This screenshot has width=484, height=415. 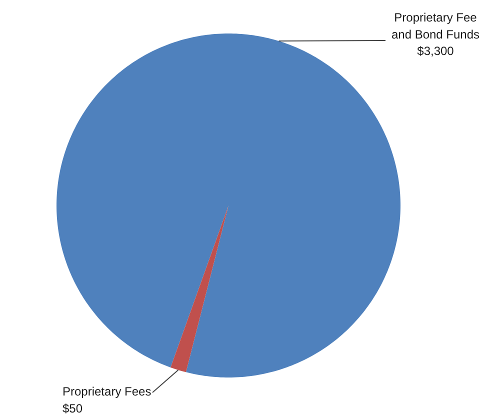 I want to click on slice-label: Proprietary Fee and Bond Funds, so click(x=435, y=26).